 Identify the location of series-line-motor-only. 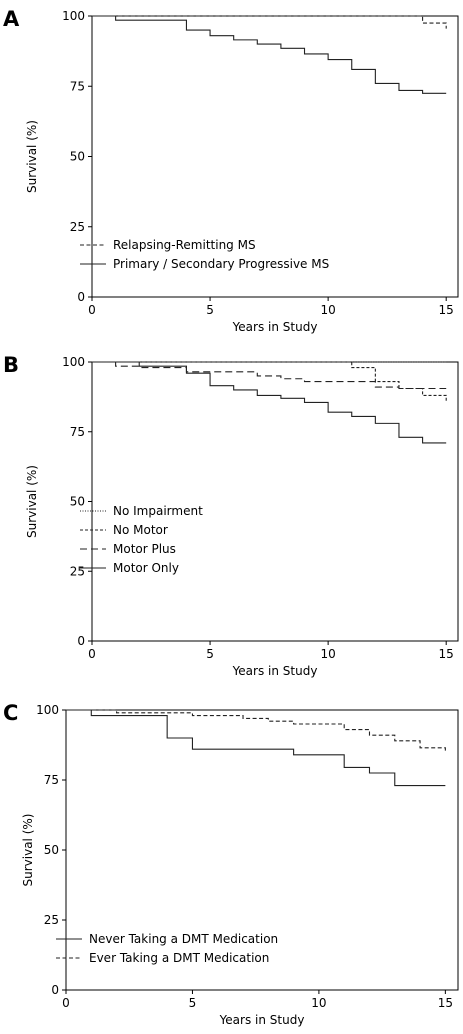
(269, 402).